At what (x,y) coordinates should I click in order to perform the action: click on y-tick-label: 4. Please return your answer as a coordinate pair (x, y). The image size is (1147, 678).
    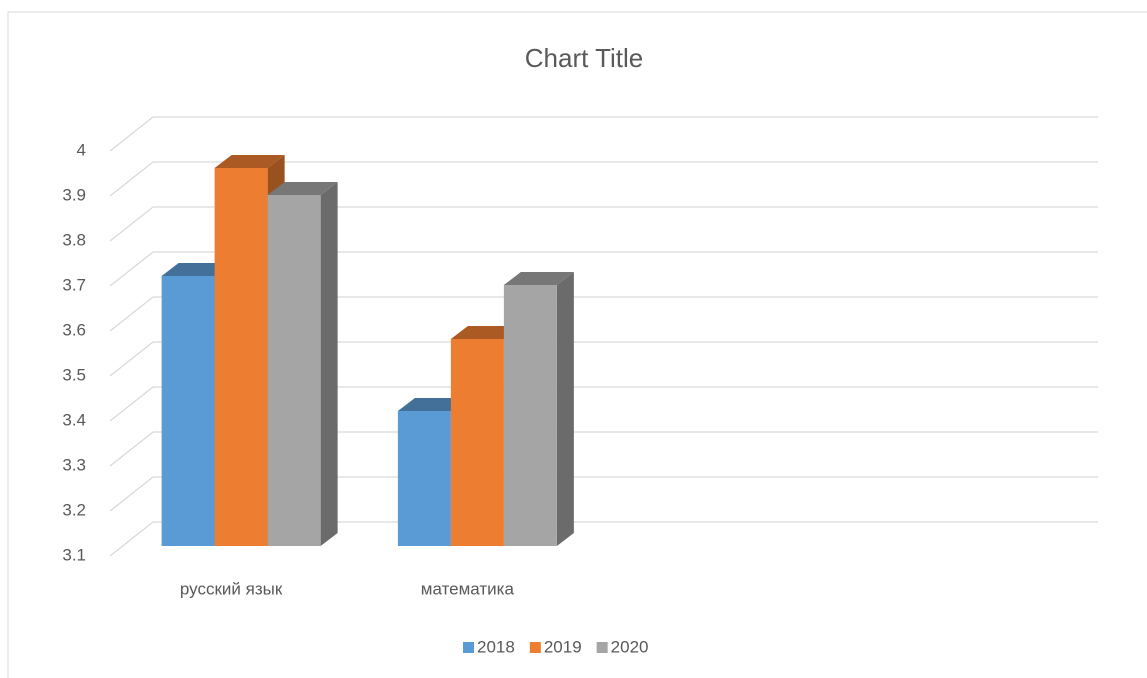
    Looking at the image, I should click on (81, 149).